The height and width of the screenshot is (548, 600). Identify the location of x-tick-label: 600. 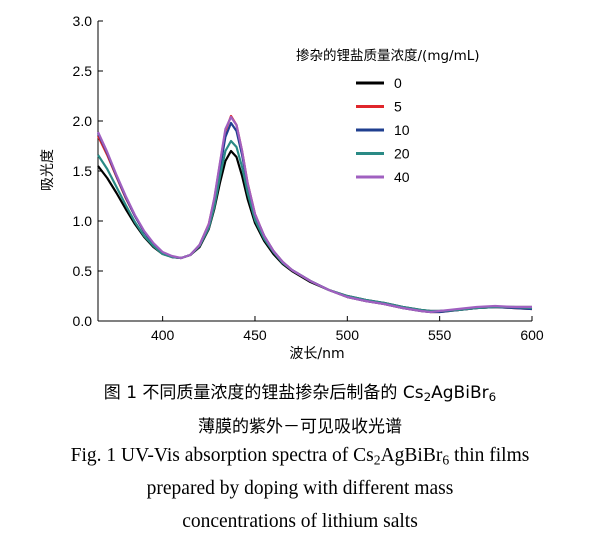
(532, 335).